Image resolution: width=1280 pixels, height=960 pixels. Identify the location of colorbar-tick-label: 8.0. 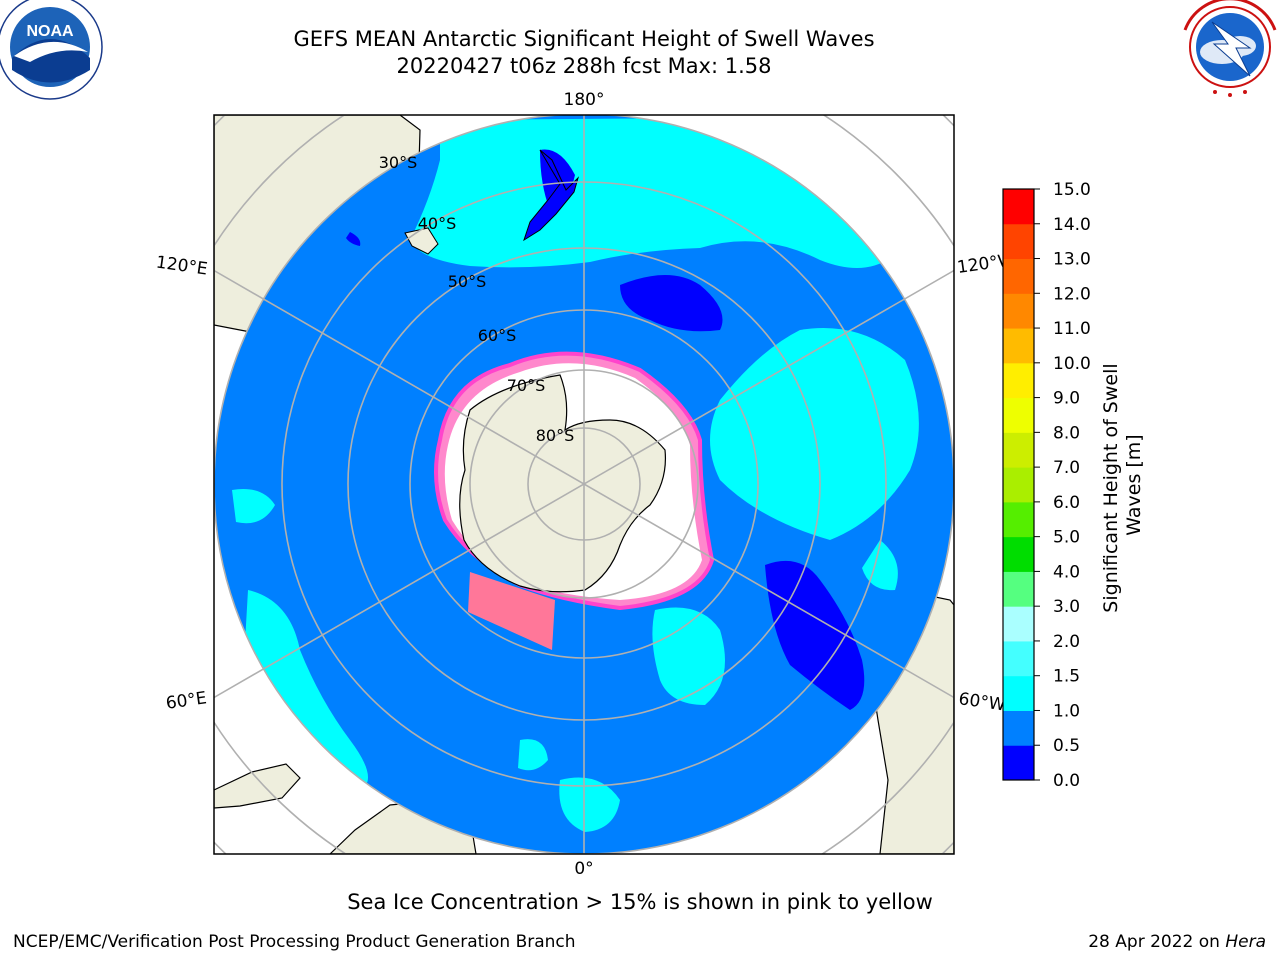
(1066, 433).